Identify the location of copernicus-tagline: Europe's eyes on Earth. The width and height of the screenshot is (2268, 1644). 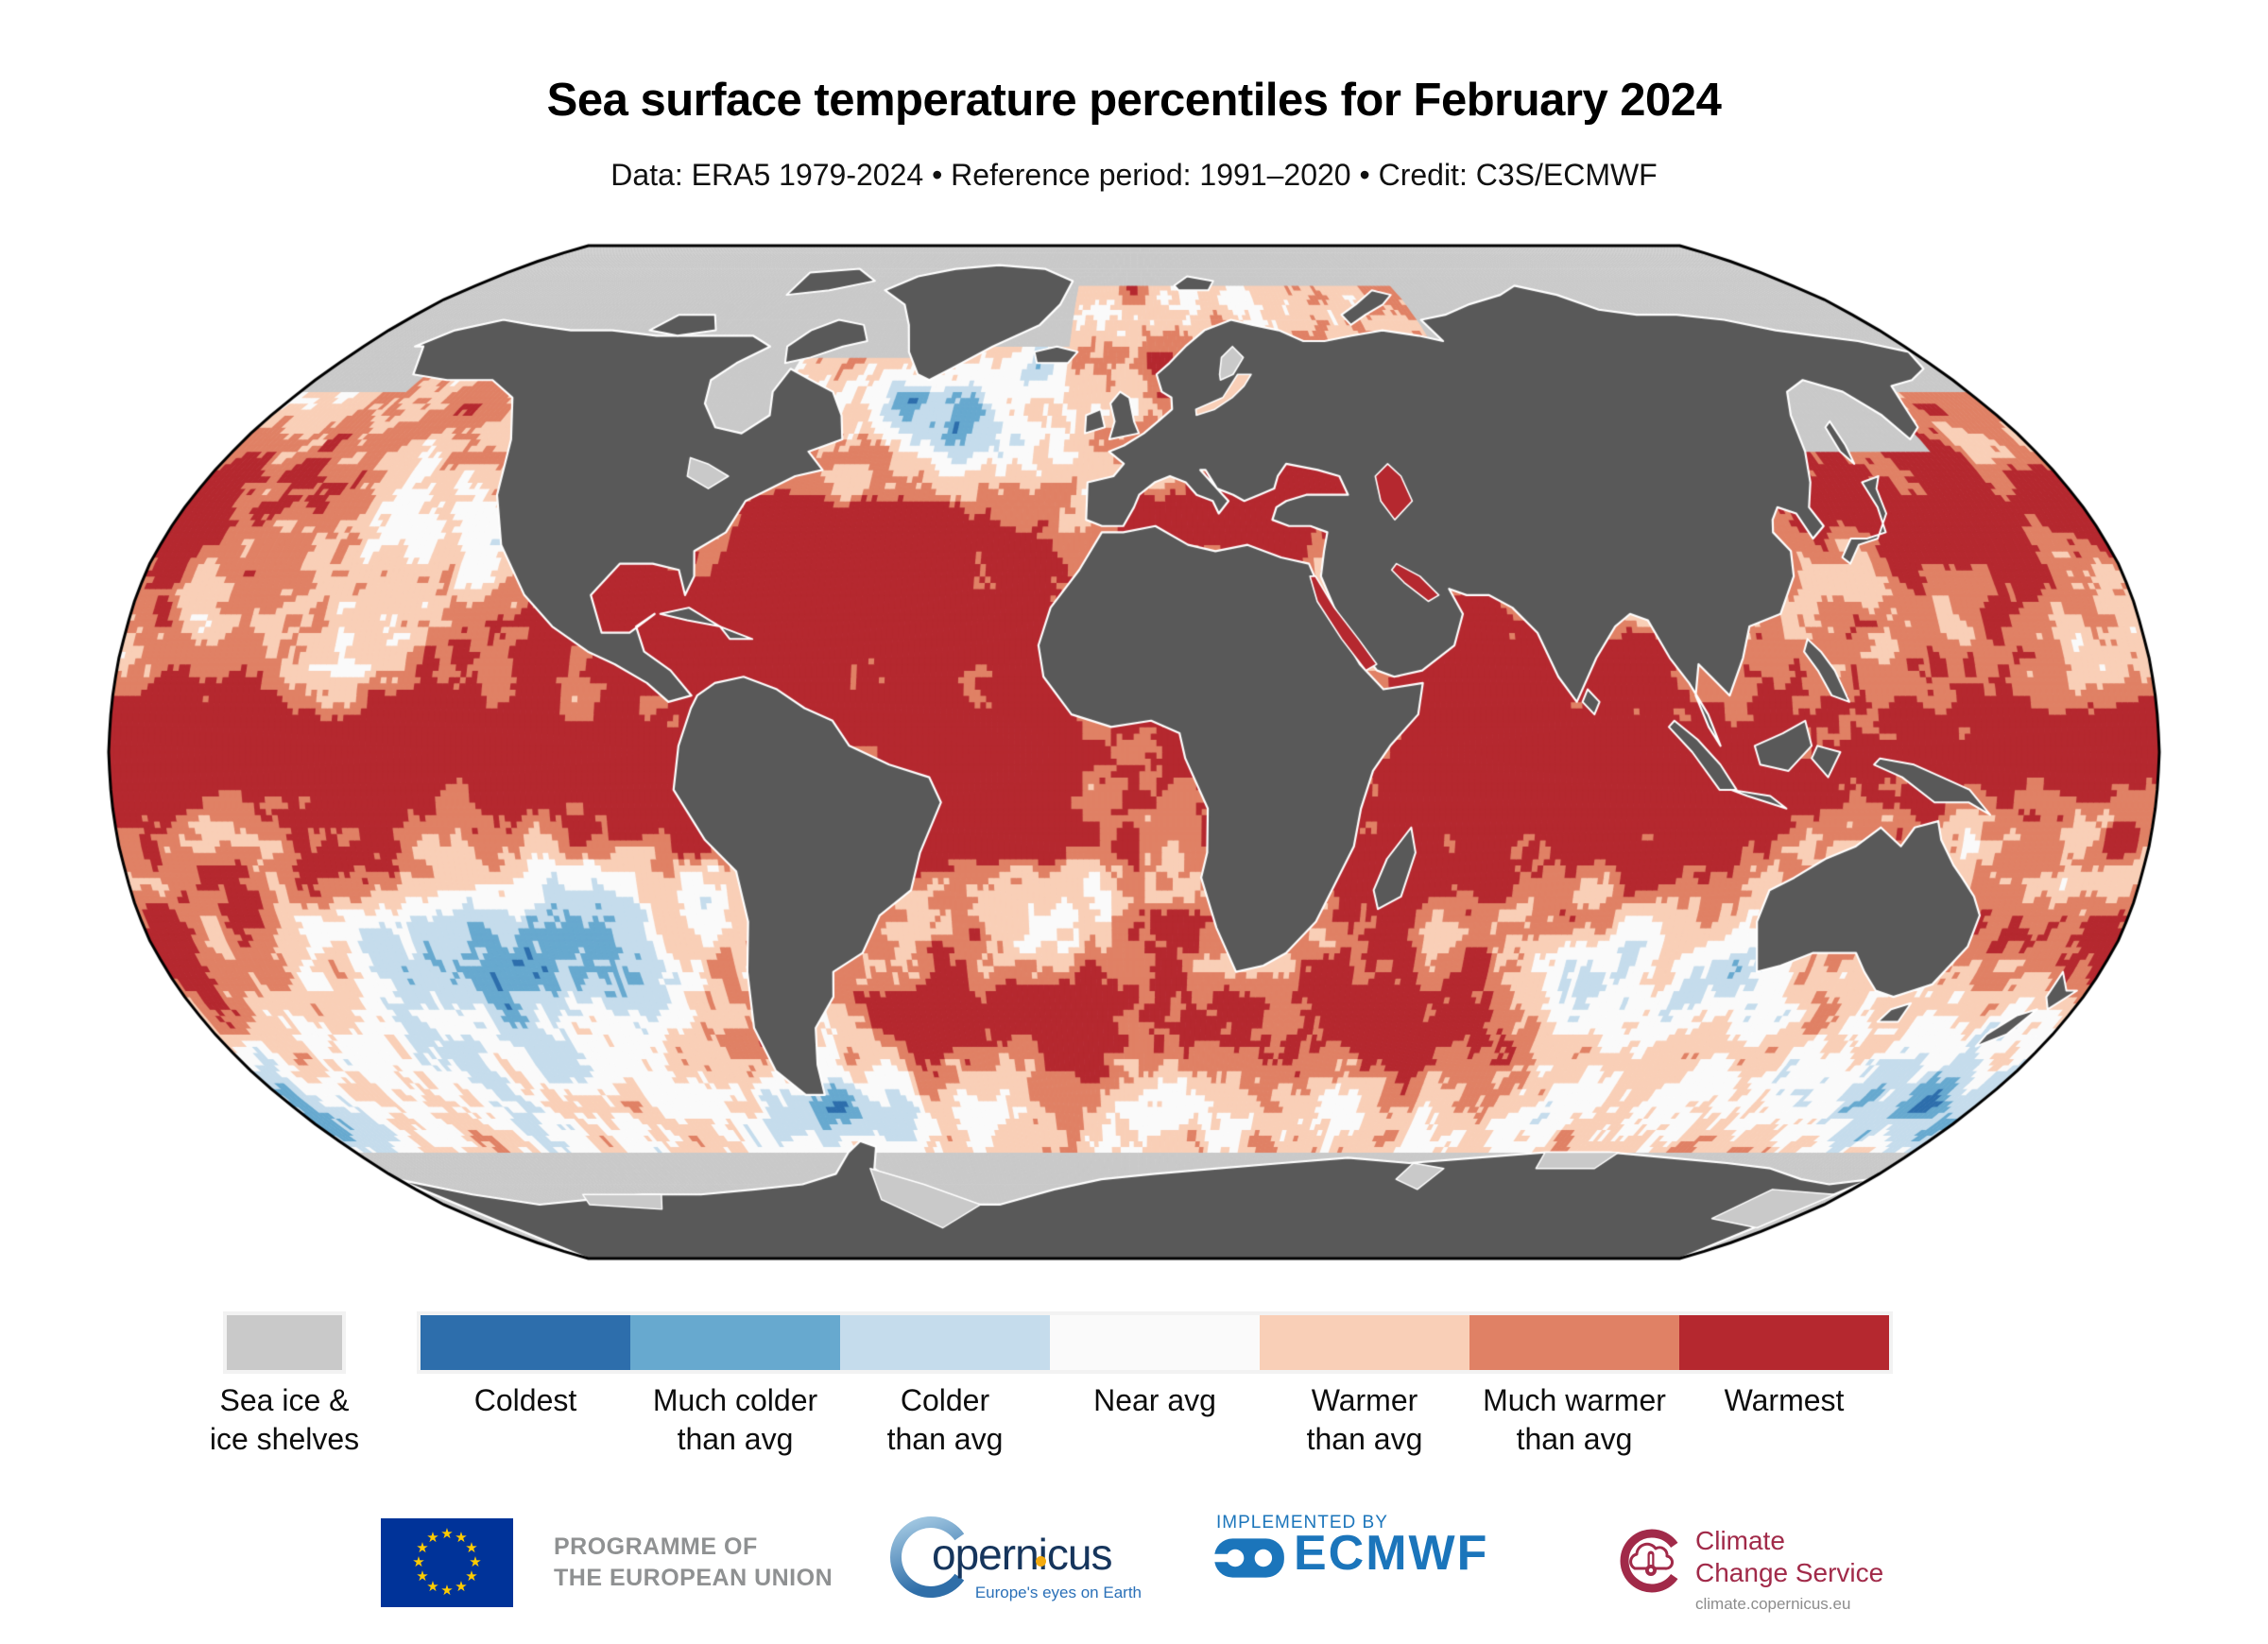
(1058, 1592).